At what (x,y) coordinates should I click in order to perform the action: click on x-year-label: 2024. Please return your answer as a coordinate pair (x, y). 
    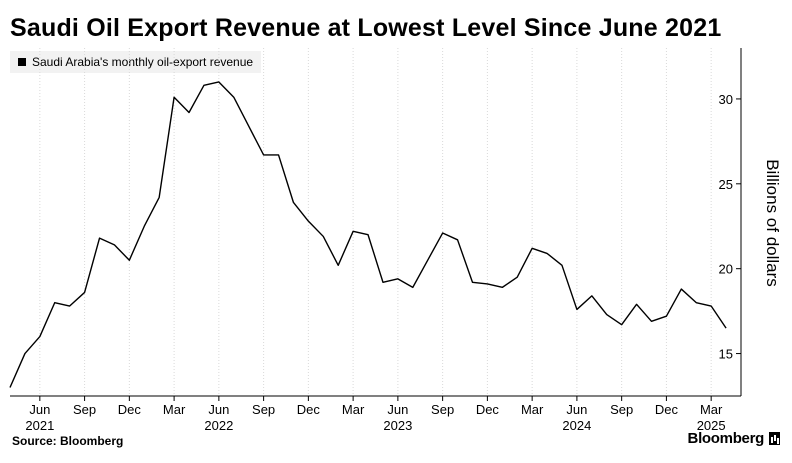
    Looking at the image, I should click on (576, 425).